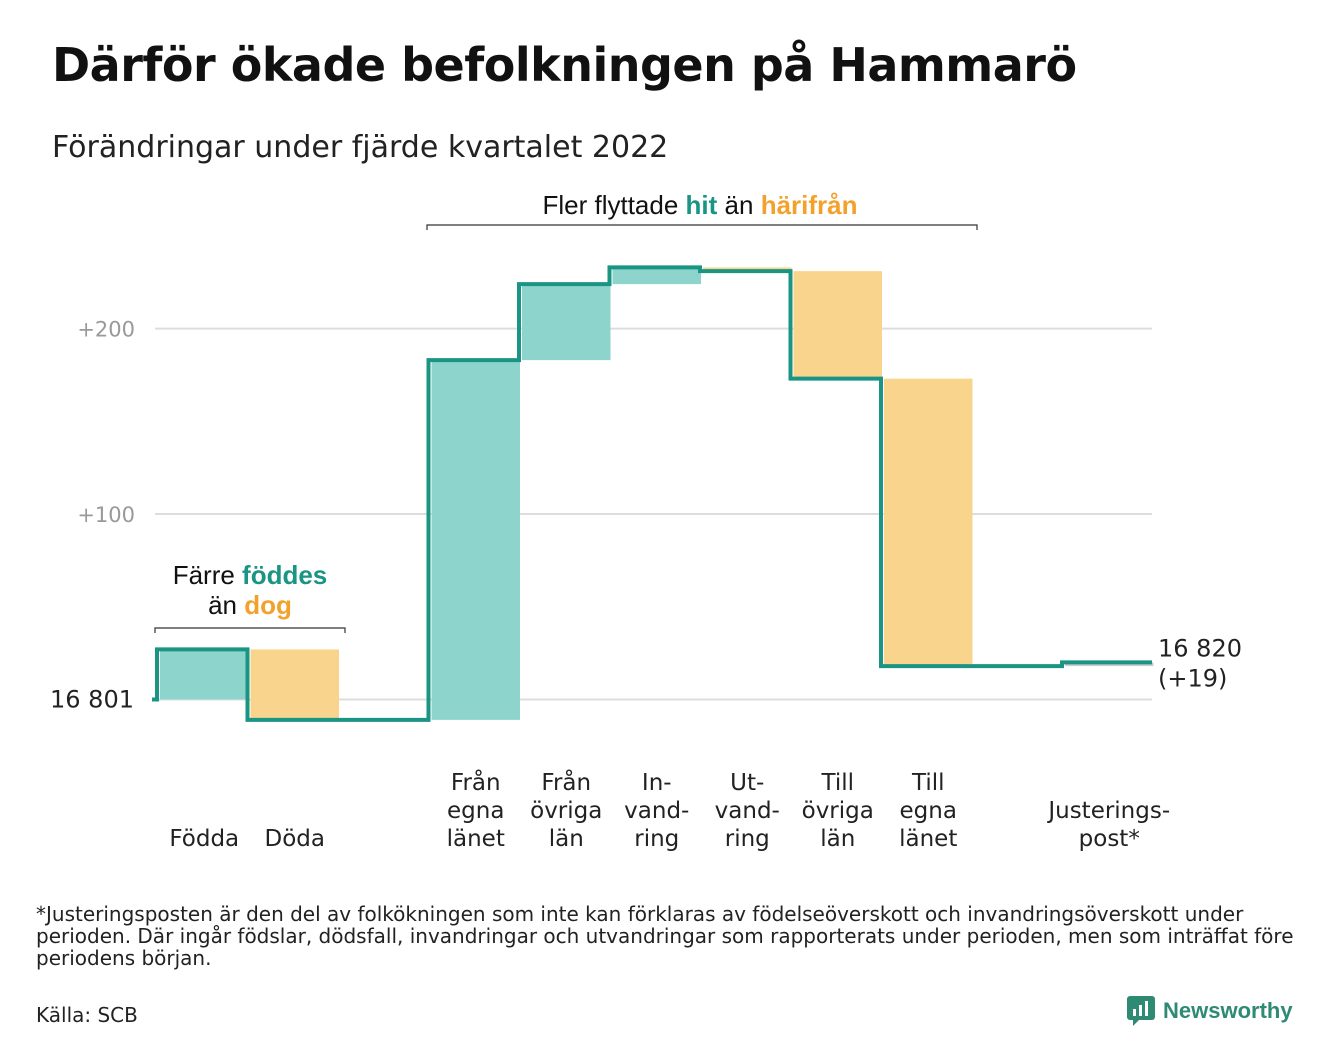 This screenshot has height=1060, width=1340. What do you see at coordinates (657, 783) in the screenshot?
I see `category-label: In-` at bounding box center [657, 783].